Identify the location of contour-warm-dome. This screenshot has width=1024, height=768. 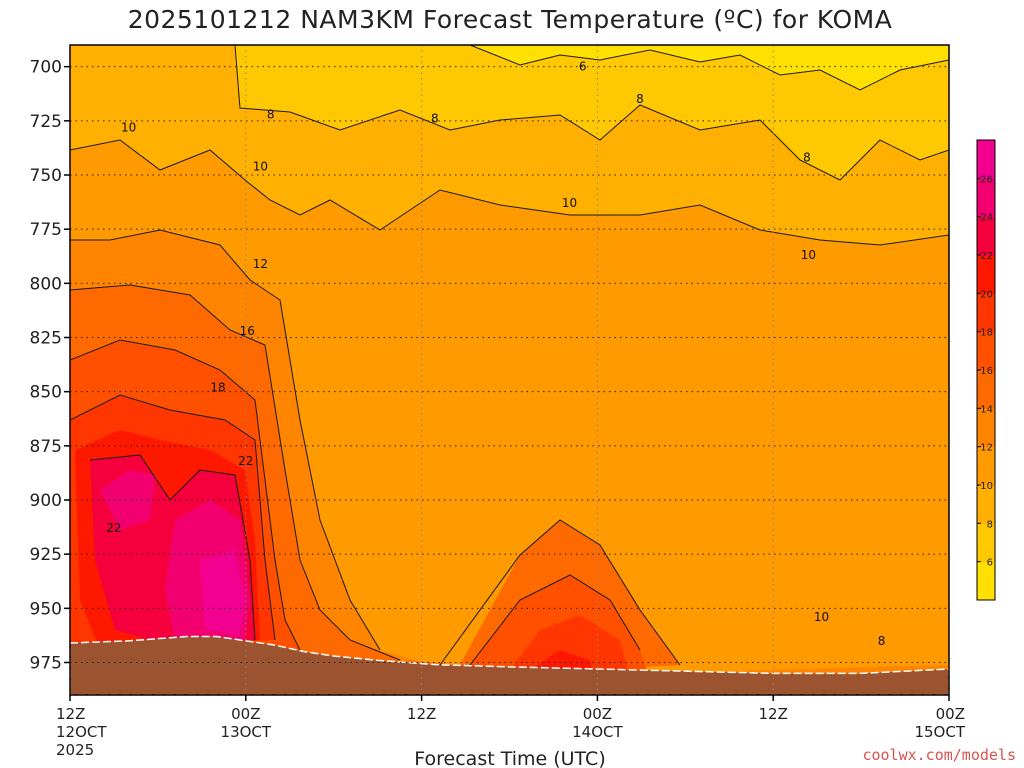
(560, 592).